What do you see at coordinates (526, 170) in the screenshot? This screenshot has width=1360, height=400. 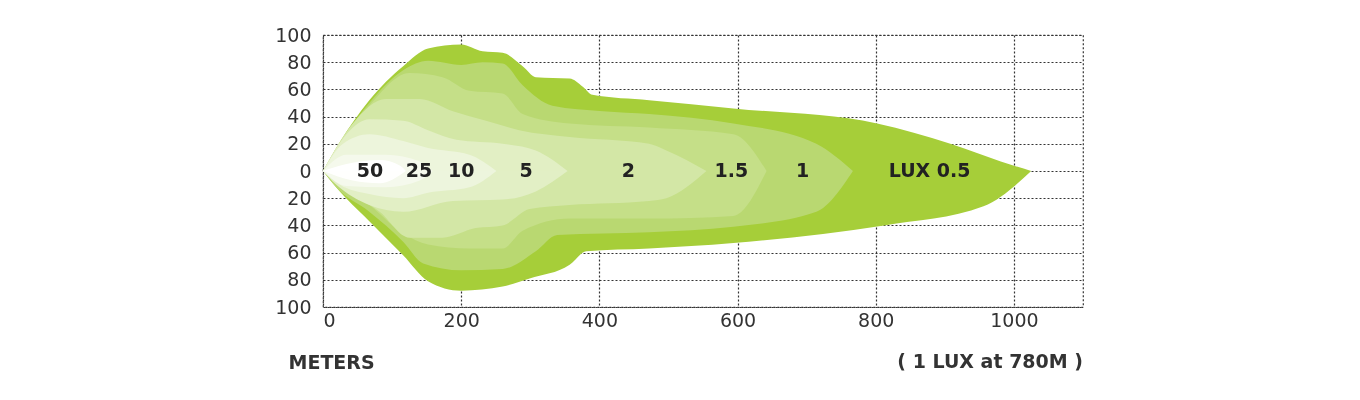 I see `annotation: 5` at bounding box center [526, 170].